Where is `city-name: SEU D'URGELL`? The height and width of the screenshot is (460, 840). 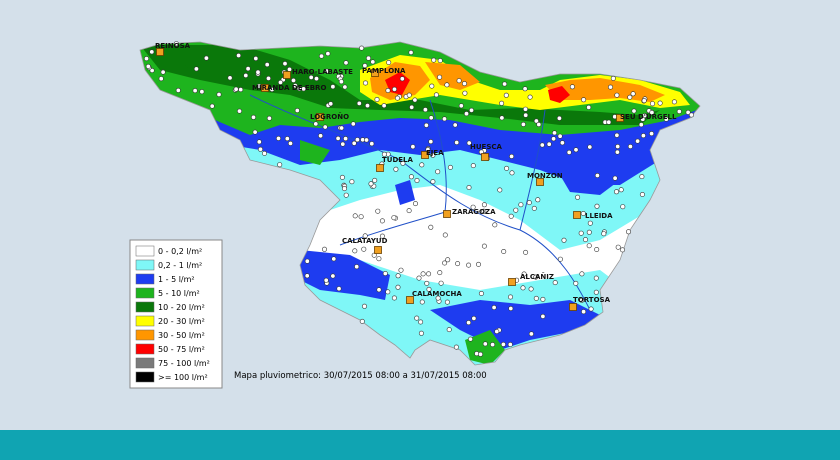 city-name: SEU D'URGELL is located at coordinates (648, 117).